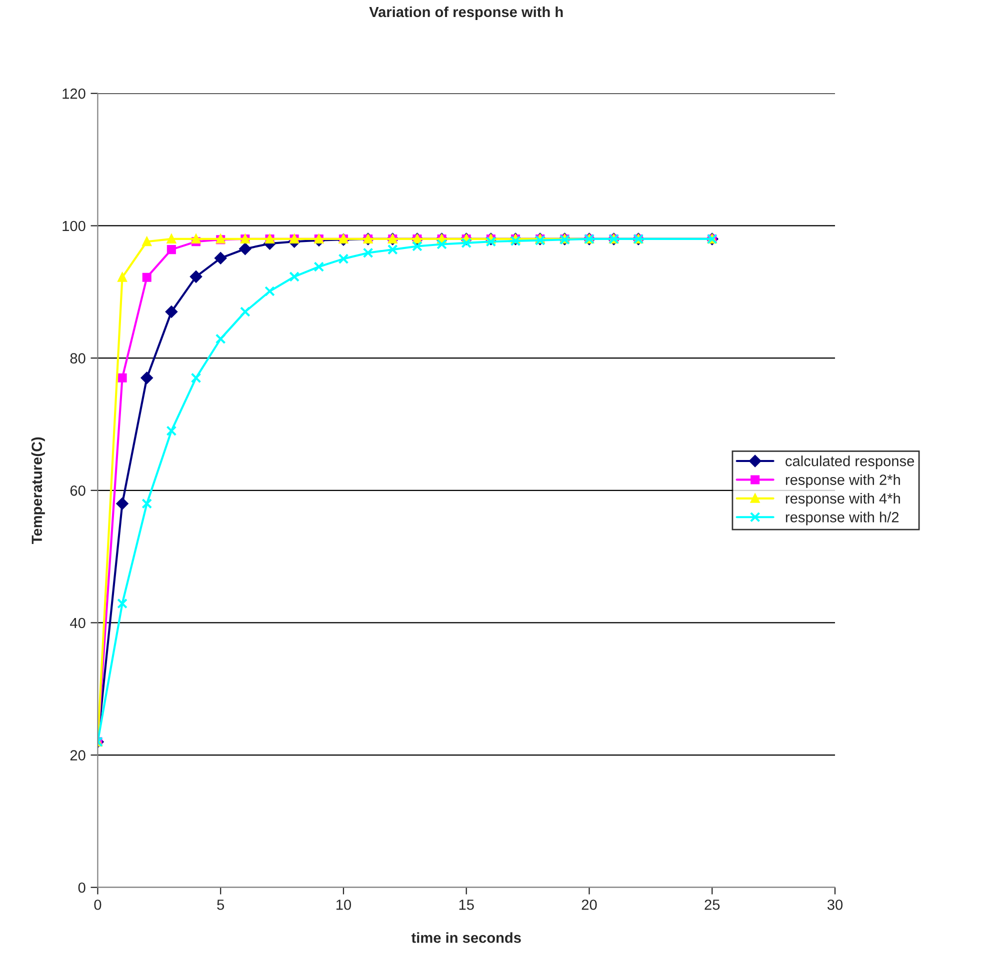  I want to click on y-tick-label: 120, so click(74, 93).